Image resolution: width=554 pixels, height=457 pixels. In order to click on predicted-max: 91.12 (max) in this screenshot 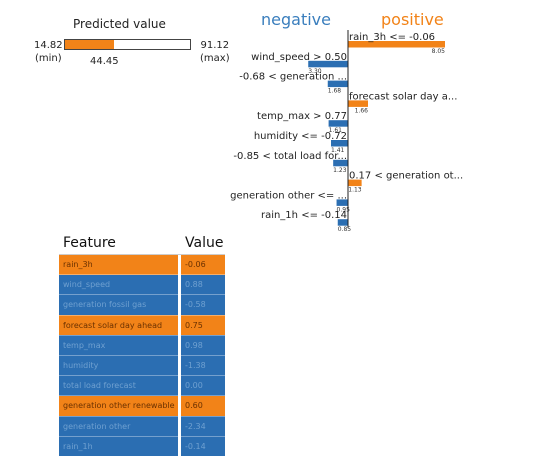, I will do `click(215, 52)`.